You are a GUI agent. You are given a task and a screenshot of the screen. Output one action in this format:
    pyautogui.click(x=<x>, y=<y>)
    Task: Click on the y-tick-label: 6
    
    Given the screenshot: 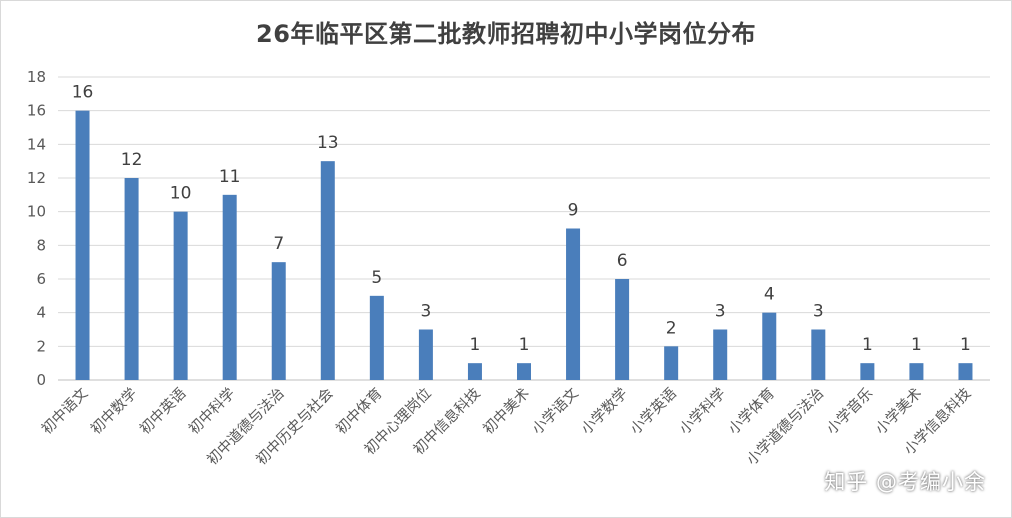 What is the action you would take?
    pyautogui.click(x=41, y=279)
    